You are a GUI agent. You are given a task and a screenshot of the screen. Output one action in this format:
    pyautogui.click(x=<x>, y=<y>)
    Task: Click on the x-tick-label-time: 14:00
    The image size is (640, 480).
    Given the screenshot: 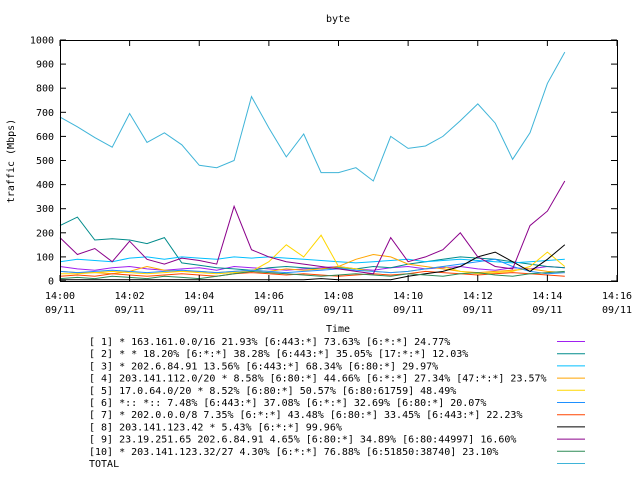 What is the action you would take?
    pyautogui.click(x=60, y=296)
    